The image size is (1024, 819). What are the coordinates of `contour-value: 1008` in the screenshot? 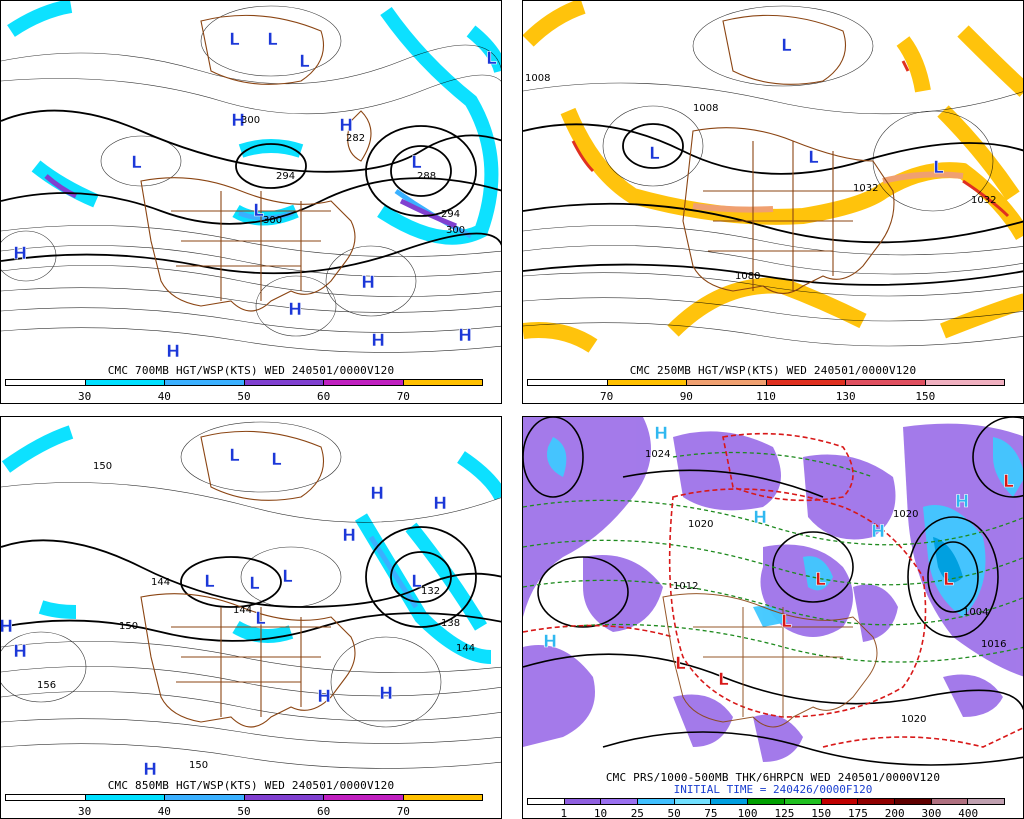 It's located at (705, 108).